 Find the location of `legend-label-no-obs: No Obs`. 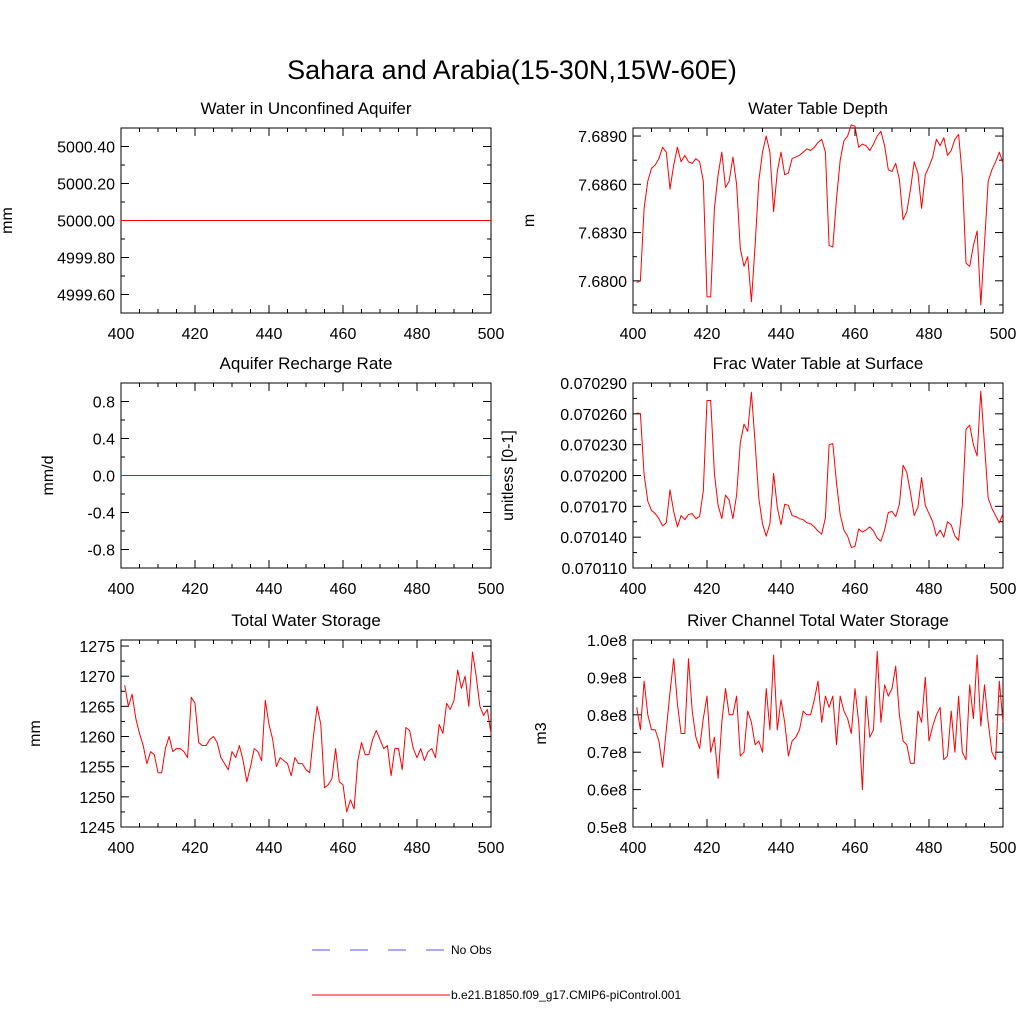

legend-label-no-obs: No Obs is located at coordinates (471, 950).